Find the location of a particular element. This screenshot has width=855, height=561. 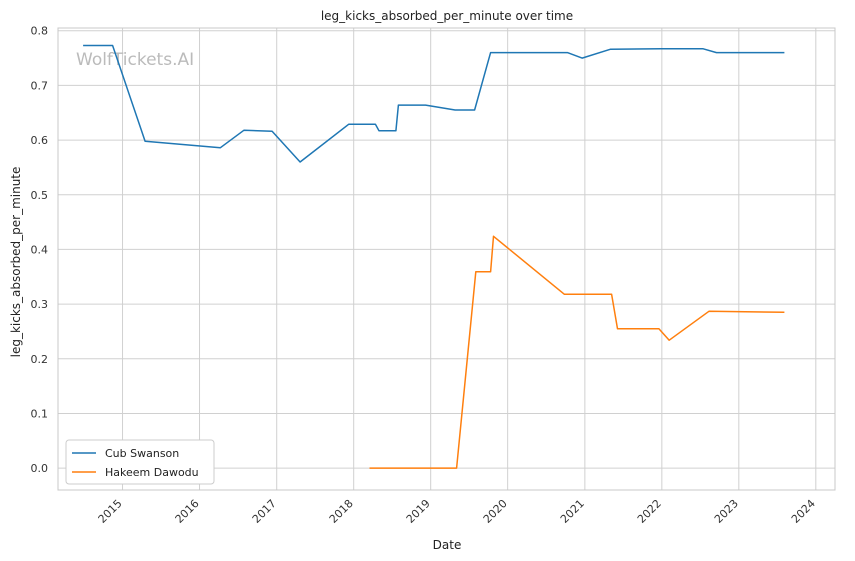

x-tick-label: 2022 is located at coordinates (649, 511).